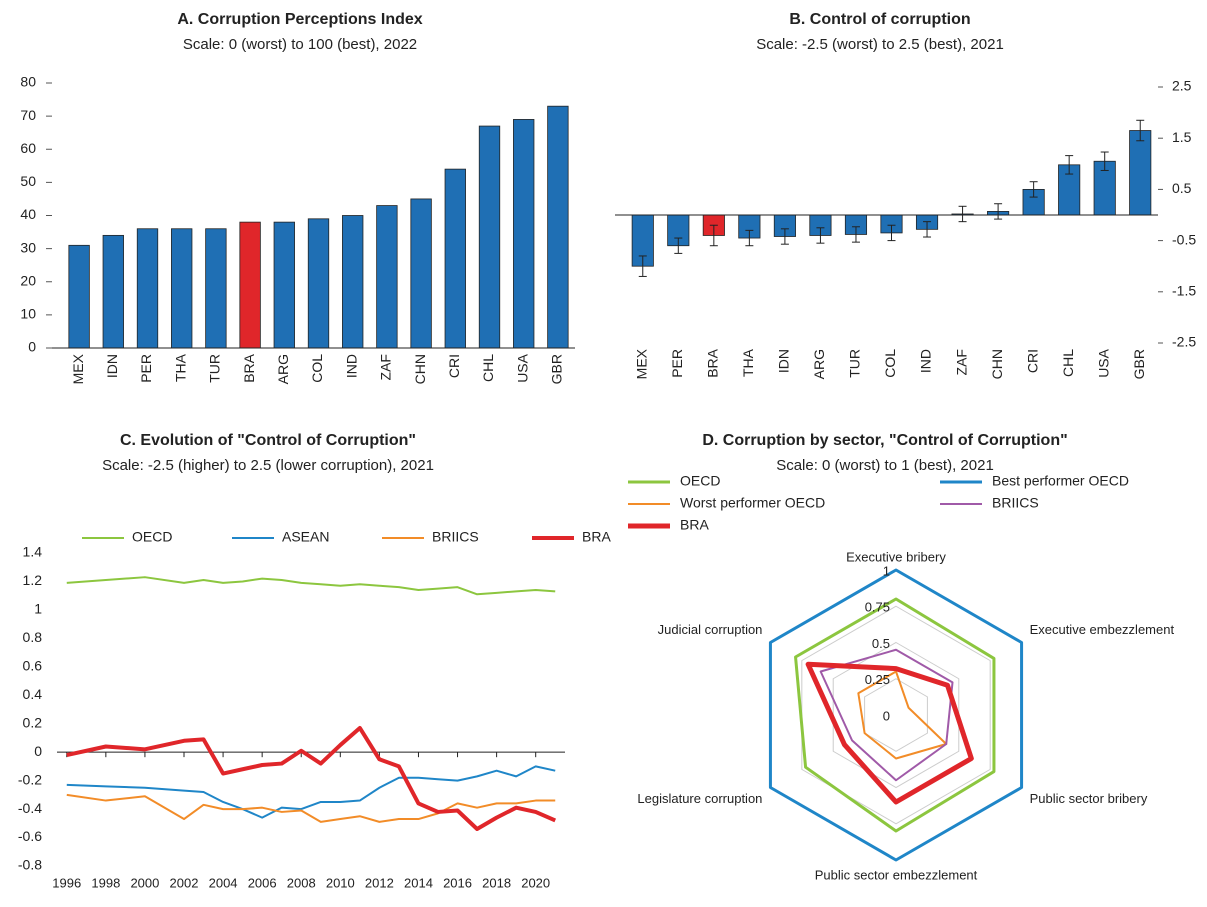 The width and height of the screenshot is (1207, 907). I want to click on legend-label: Worst performer OECD, so click(752, 503).